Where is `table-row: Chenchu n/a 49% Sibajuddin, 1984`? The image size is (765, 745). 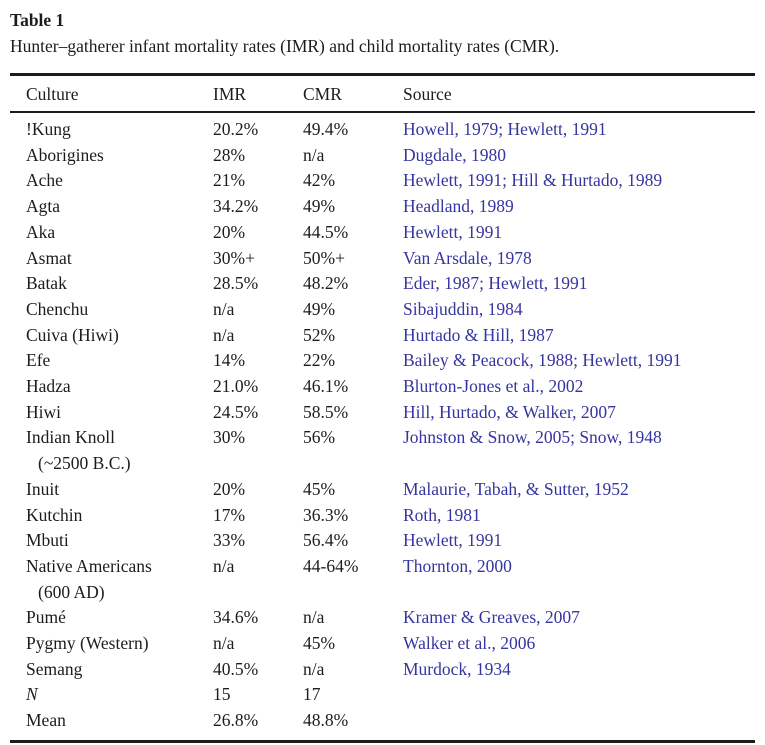
table-row: Chenchu n/a 49% Sibajuddin, 1984 is located at coordinates (382, 310).